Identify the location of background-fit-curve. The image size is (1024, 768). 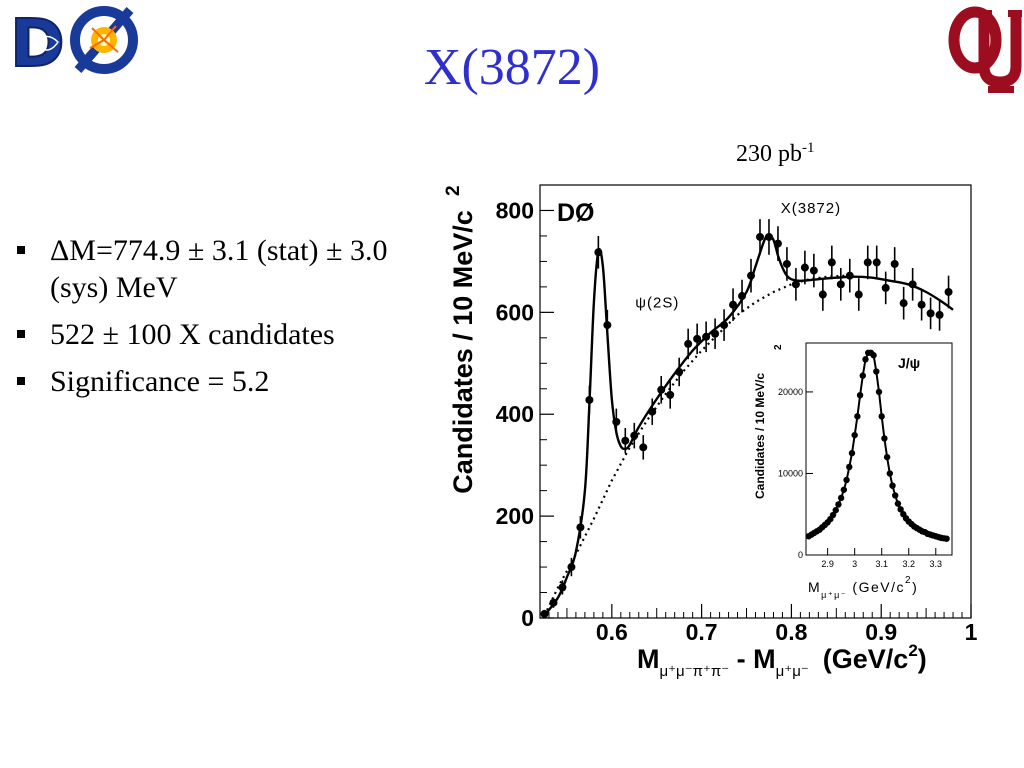
(694, 445).